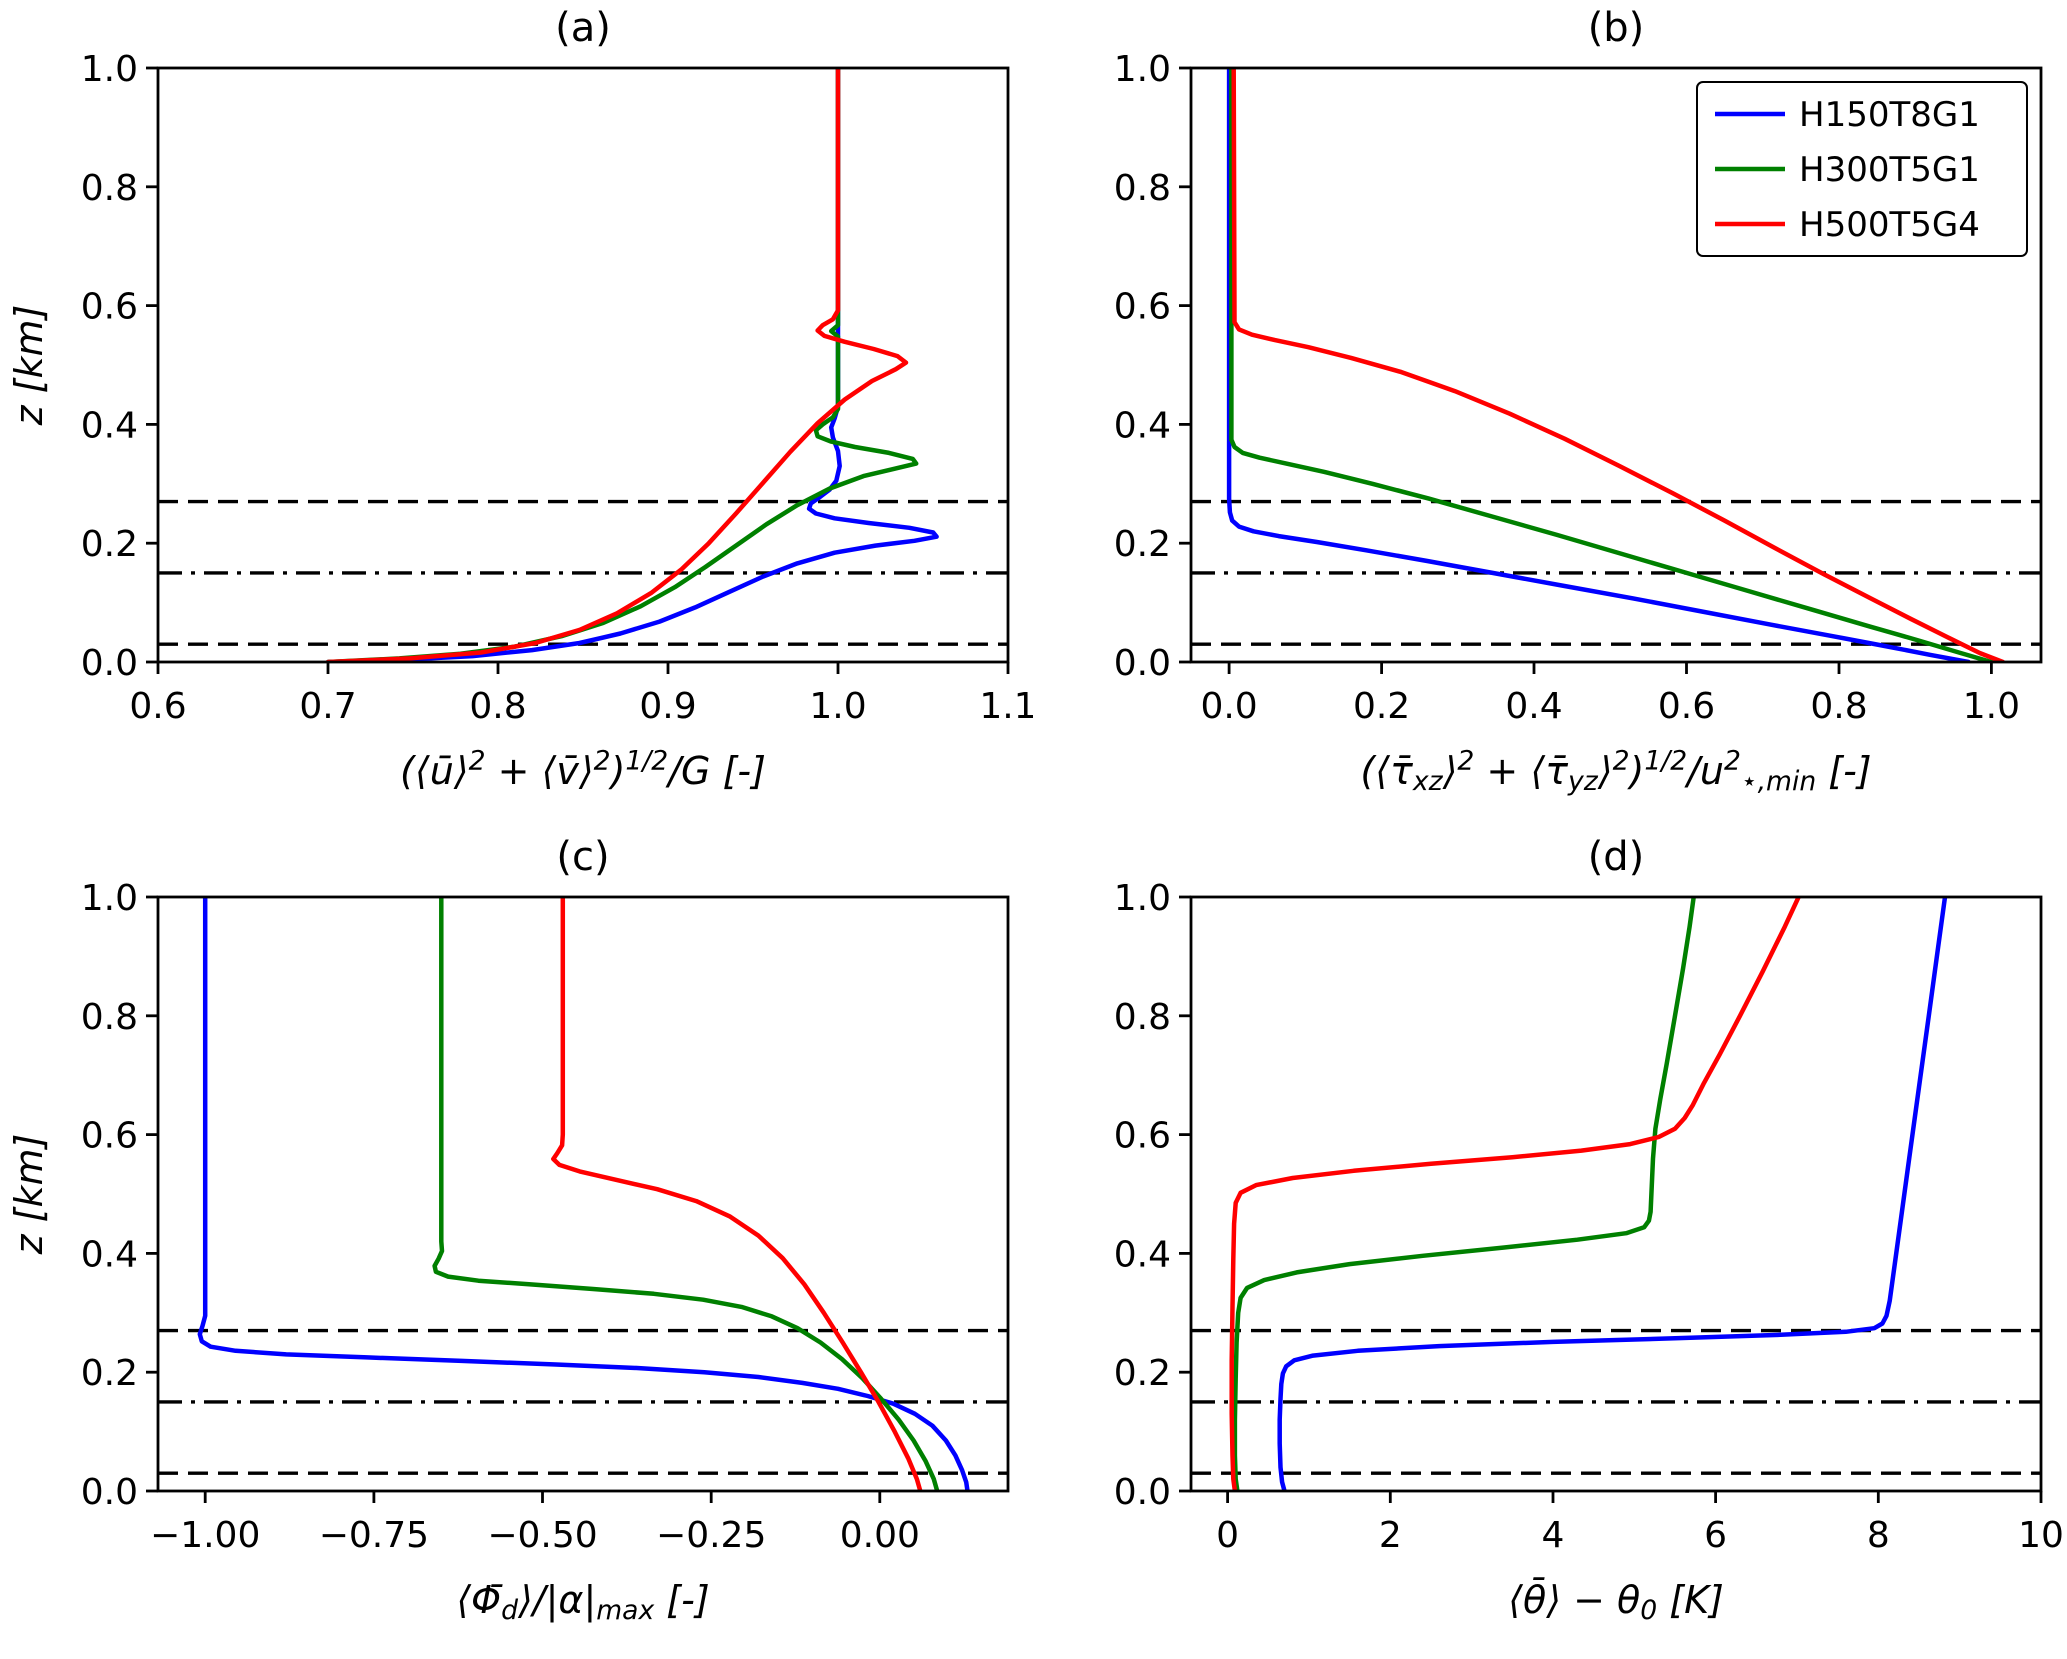 The image size is (2067, 1659). What do you see at coordinates (582, 1602) in the screenshot?
I see `x-axis-label: ⟨Φ̄d⟩/|α|max [-]` at bounding box center [582, 1602].